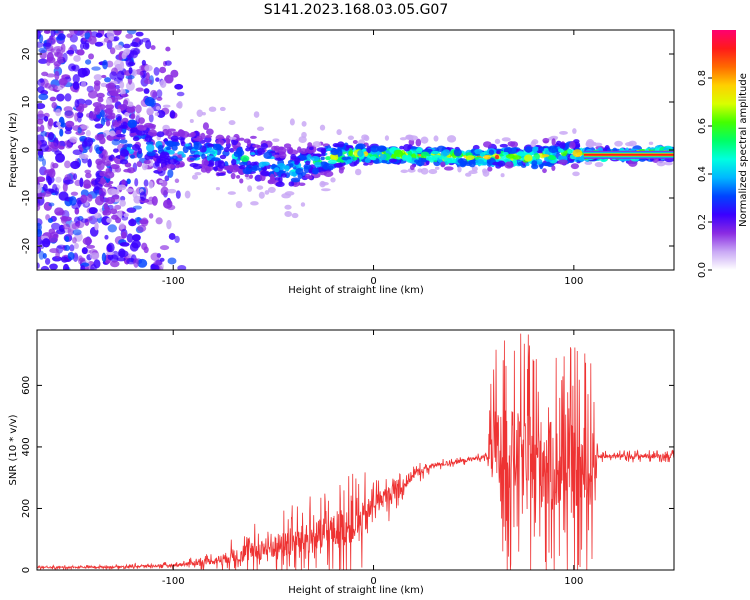 This screenshot has width=750, height=600. I want to click on colorbar-gradient, so click(724, 150).